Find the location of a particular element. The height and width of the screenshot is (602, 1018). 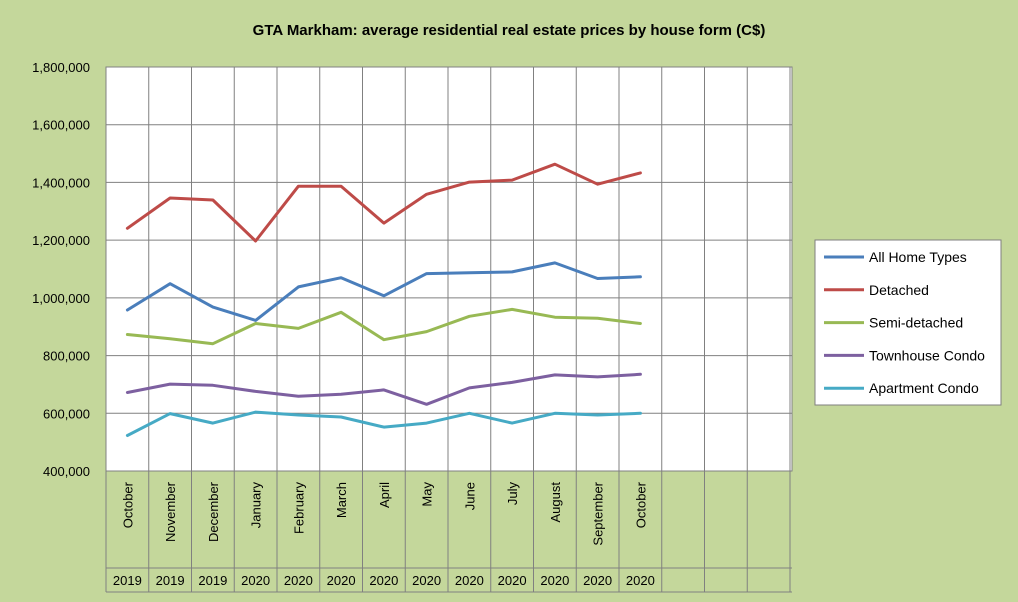

x-tick-label: August is located at coordinates (555, 502).